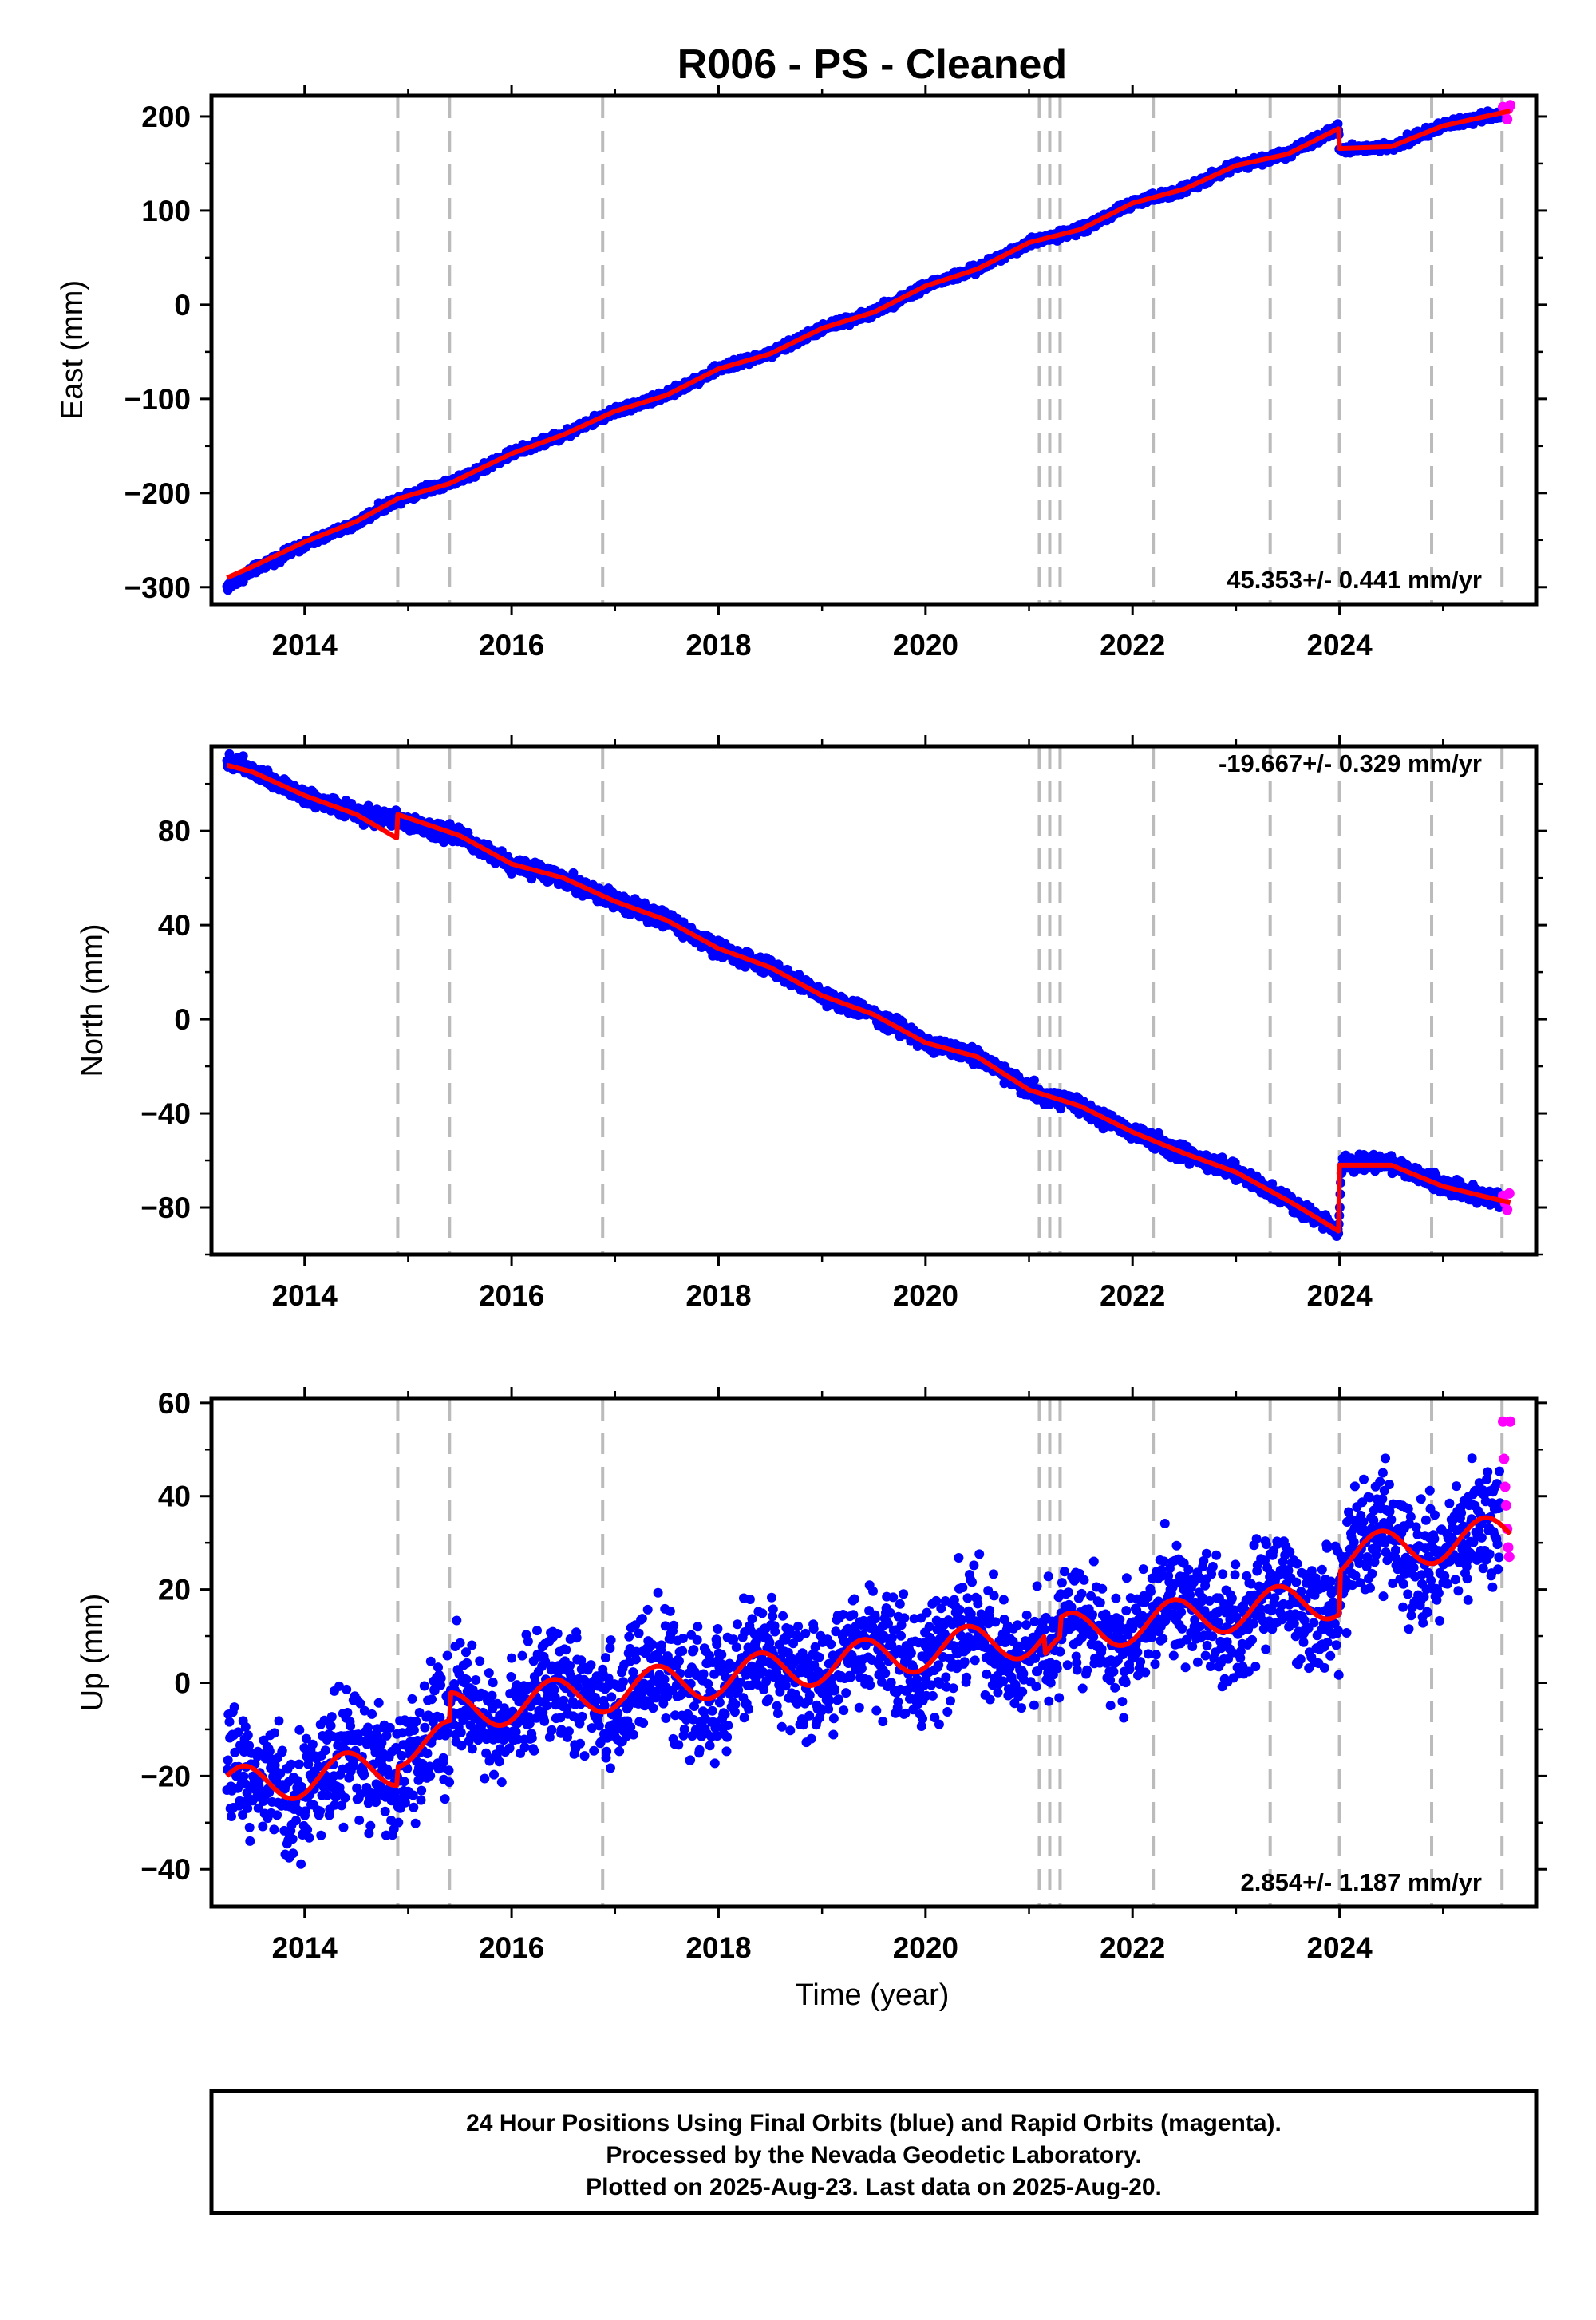 The width and height of the screenshot is (1596, 2320). Describe the element at coordinates (182, 305) in the screenshot. I see `y-tick-label: 0` at that location.